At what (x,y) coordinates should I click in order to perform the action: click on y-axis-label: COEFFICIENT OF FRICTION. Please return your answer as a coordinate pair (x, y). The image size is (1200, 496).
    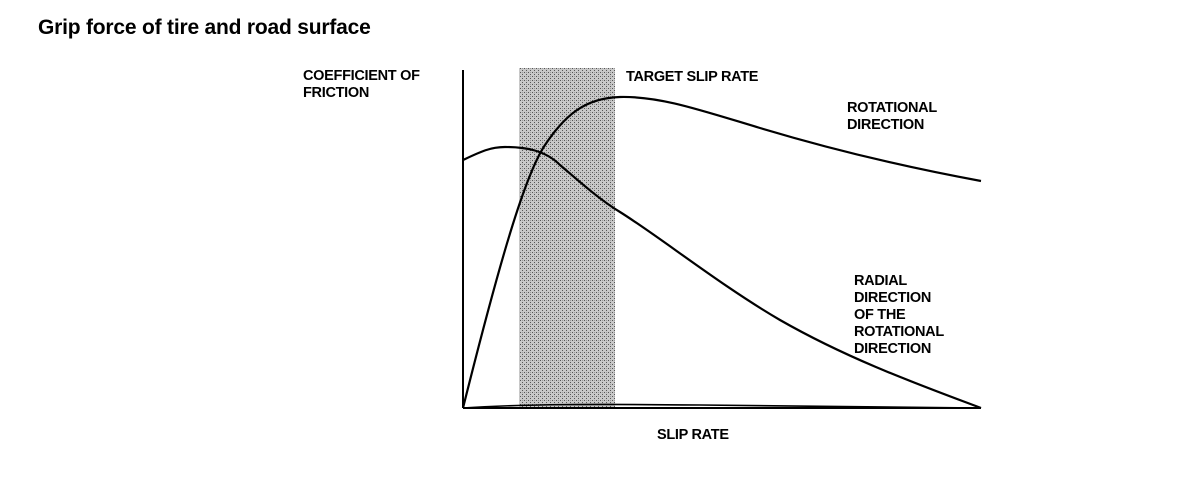
    Looking at the image, I should click on (361, 84).